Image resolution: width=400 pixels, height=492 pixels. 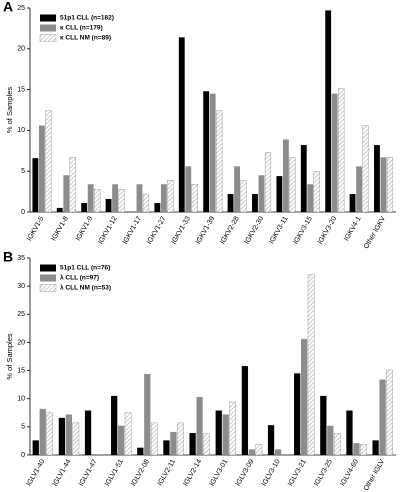 I want to click on y-tick-label: 25, so click(x=21, y=314).